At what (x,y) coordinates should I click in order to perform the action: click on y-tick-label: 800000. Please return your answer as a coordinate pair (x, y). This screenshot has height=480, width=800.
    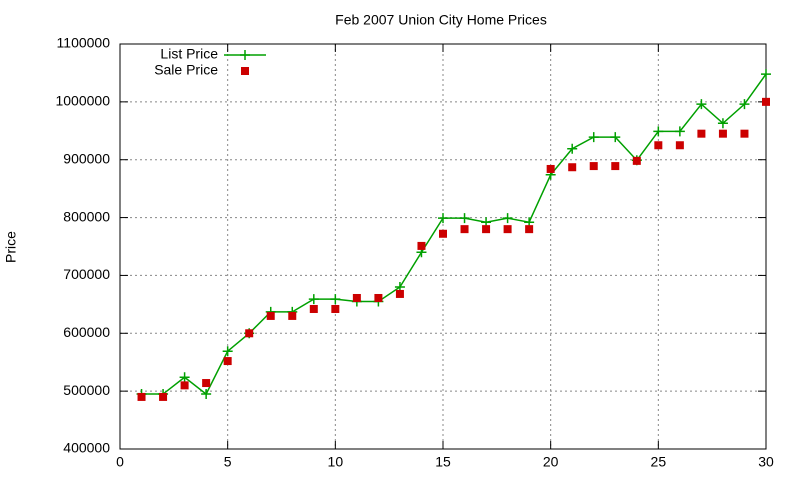
    Looking at the image, I should click on (86, 216).